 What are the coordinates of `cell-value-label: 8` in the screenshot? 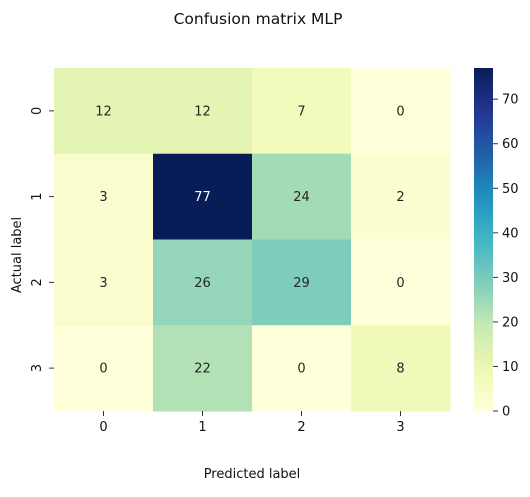 It's located at (400, 369).